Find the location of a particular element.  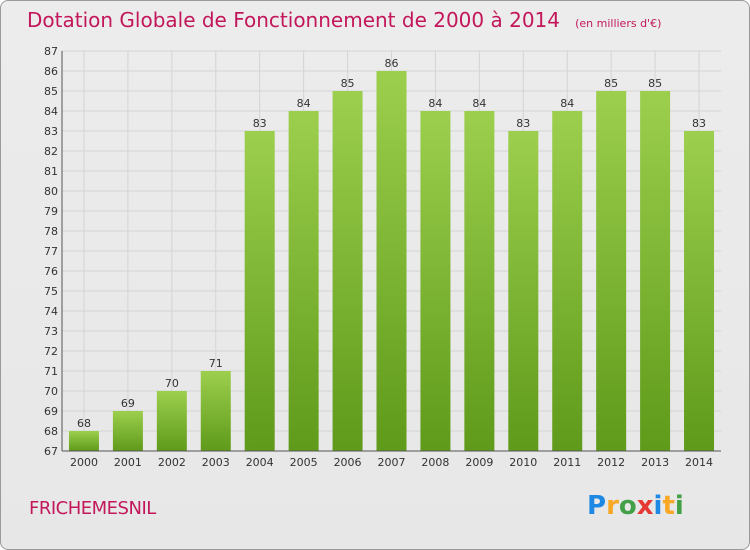

y-tick-label: 80 is located at coordinates (51, 191).